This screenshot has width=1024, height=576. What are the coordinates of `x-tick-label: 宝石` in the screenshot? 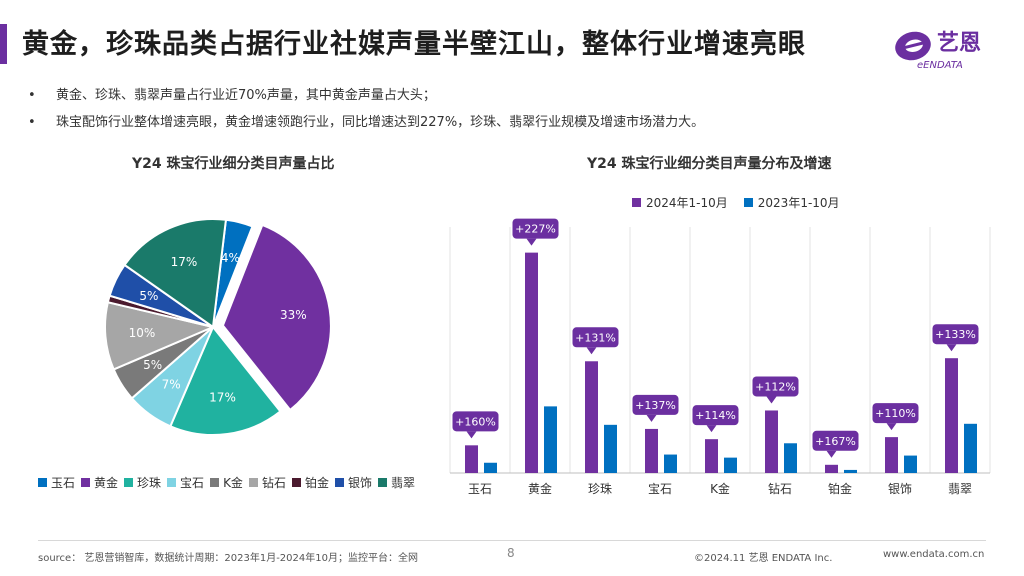 It's located at (660, 489).